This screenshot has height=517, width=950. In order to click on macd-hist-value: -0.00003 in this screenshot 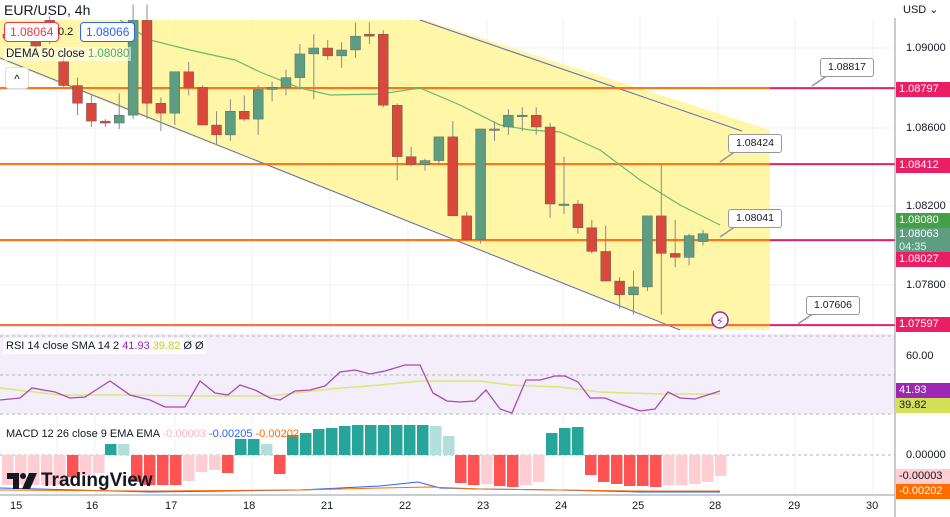, I will do `click(184, 434)`.